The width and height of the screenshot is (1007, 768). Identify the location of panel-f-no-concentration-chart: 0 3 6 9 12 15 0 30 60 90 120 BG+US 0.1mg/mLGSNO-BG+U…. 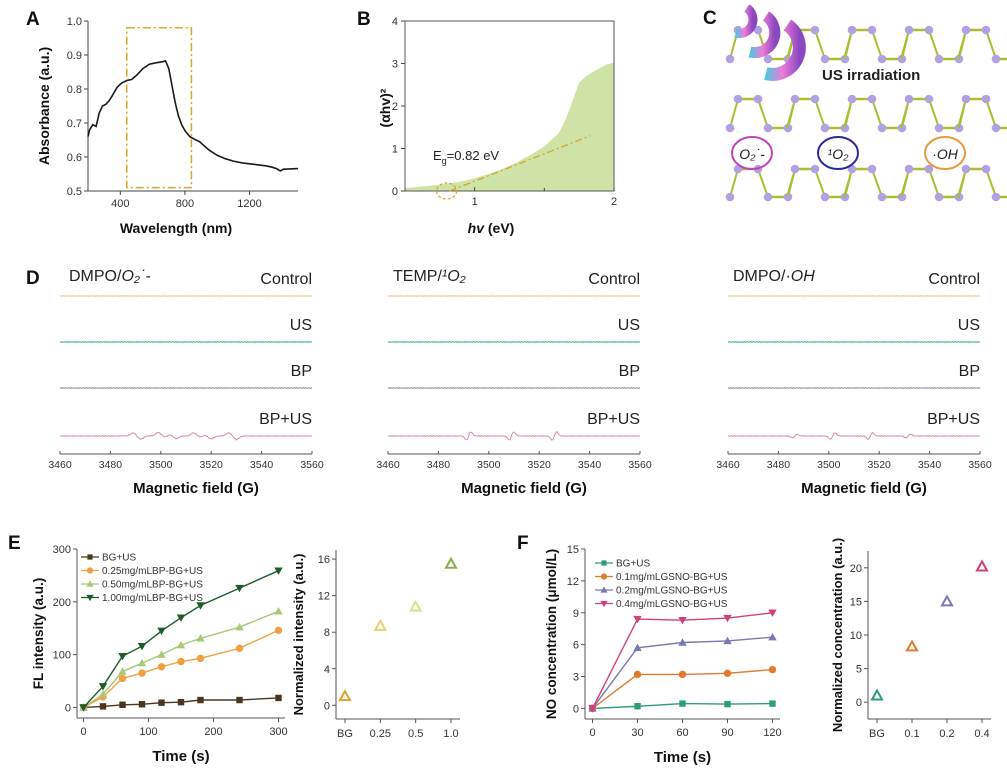
(663, 655).